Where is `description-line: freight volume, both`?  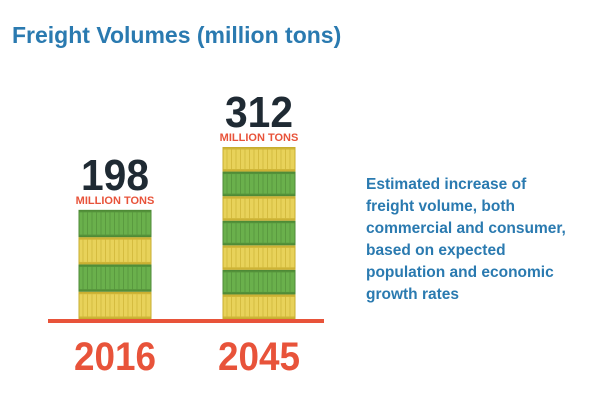
description-line: freight volume, both is located at coordinates (440, 206).